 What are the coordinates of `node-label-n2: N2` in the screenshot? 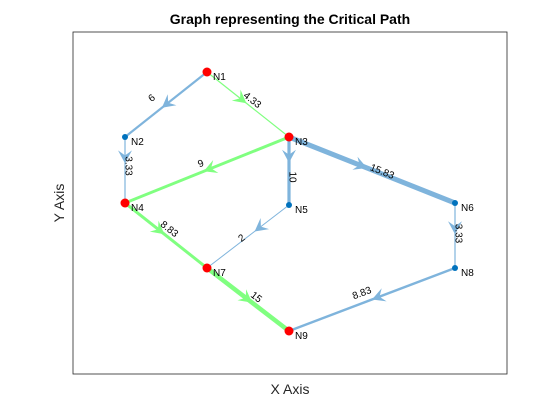 It's located at (137, 142).